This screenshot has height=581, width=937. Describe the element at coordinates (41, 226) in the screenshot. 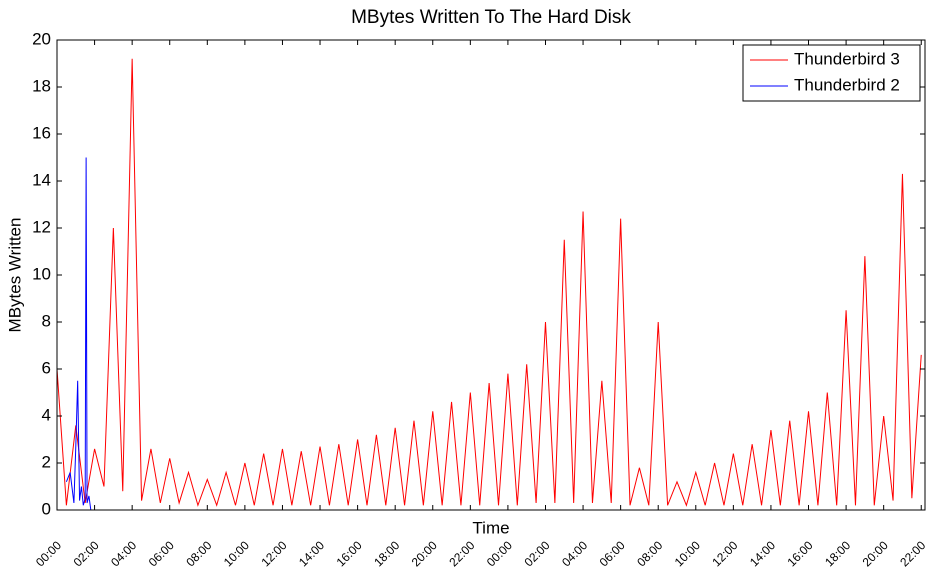

I see `y-tick-label: 12` at that location.